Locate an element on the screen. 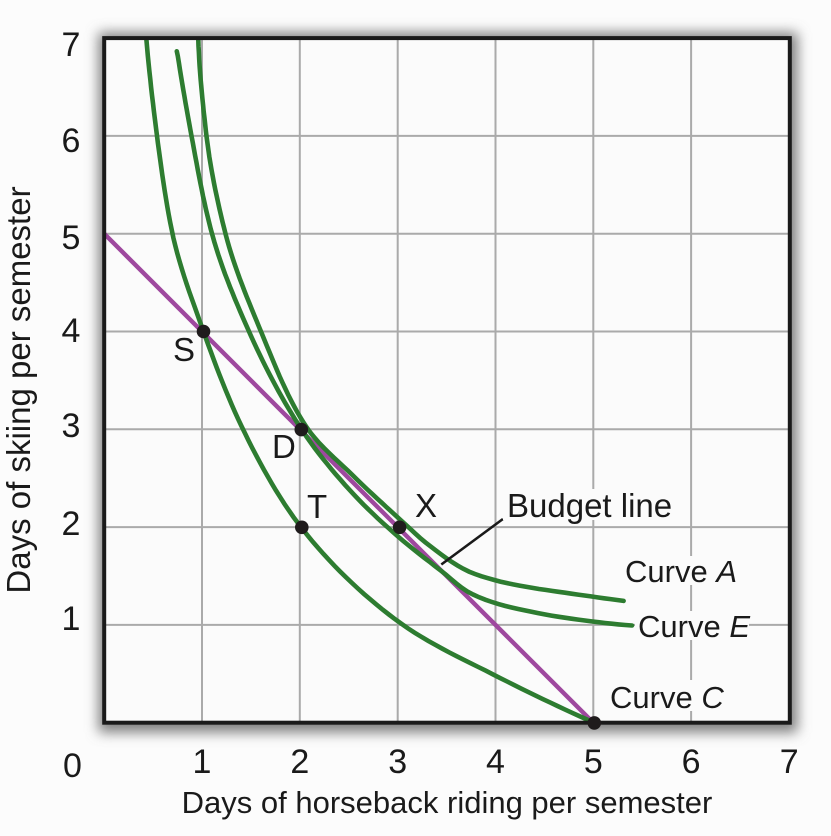 This screenshot has width=831, height=836. svg-text: S is located at coordinates (184, 349).